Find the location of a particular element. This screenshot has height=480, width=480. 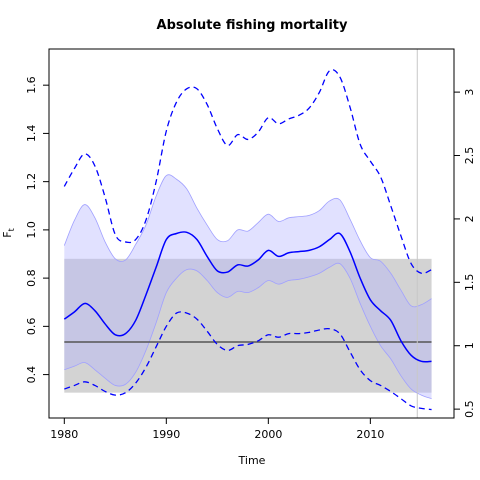

x-tick-label: 1980 is located at coordinates (64, 434).